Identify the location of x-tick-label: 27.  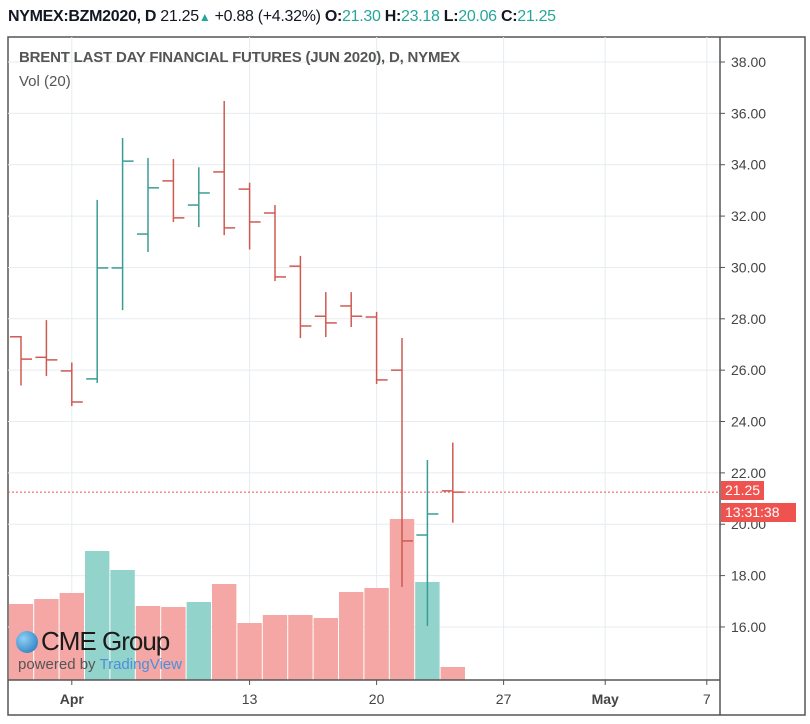
(504, 699).